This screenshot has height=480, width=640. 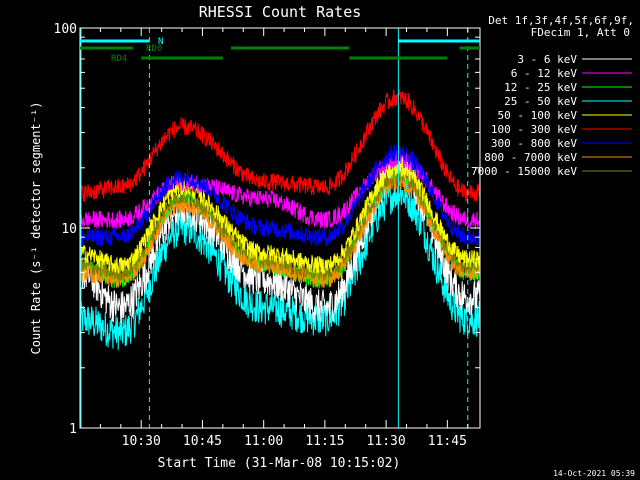 I want to click on legend-label: 300 - 800 keV, so click(x=534, y=143).